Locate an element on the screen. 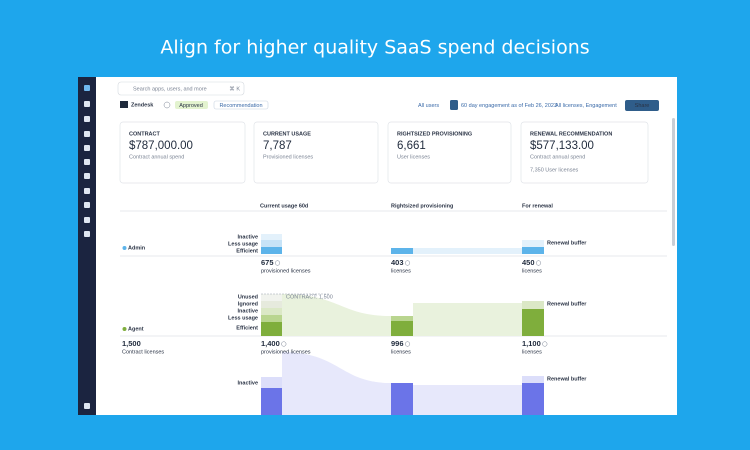  card-value: $787,000.00 is located at coordinates (161, 146).